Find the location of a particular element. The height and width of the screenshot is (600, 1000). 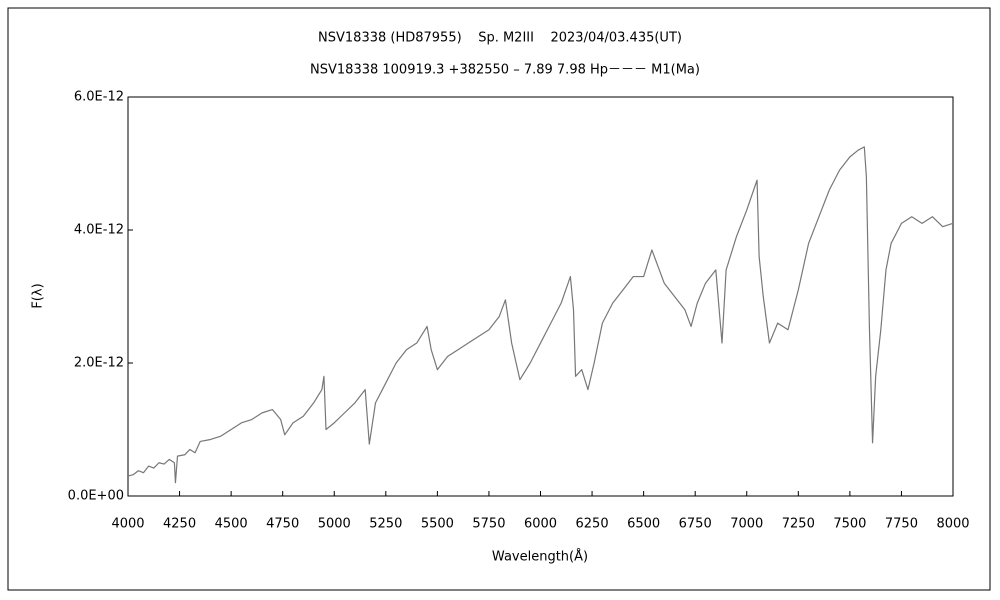

x-tick-label: 8000 is located at coordinates (952, 524).